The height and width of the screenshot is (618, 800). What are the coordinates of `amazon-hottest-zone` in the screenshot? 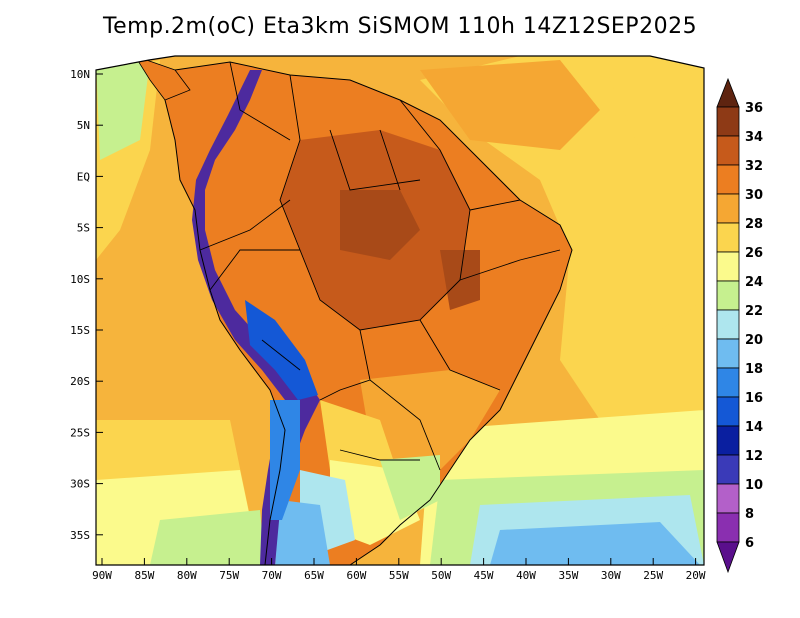 It's located at (380, 225).